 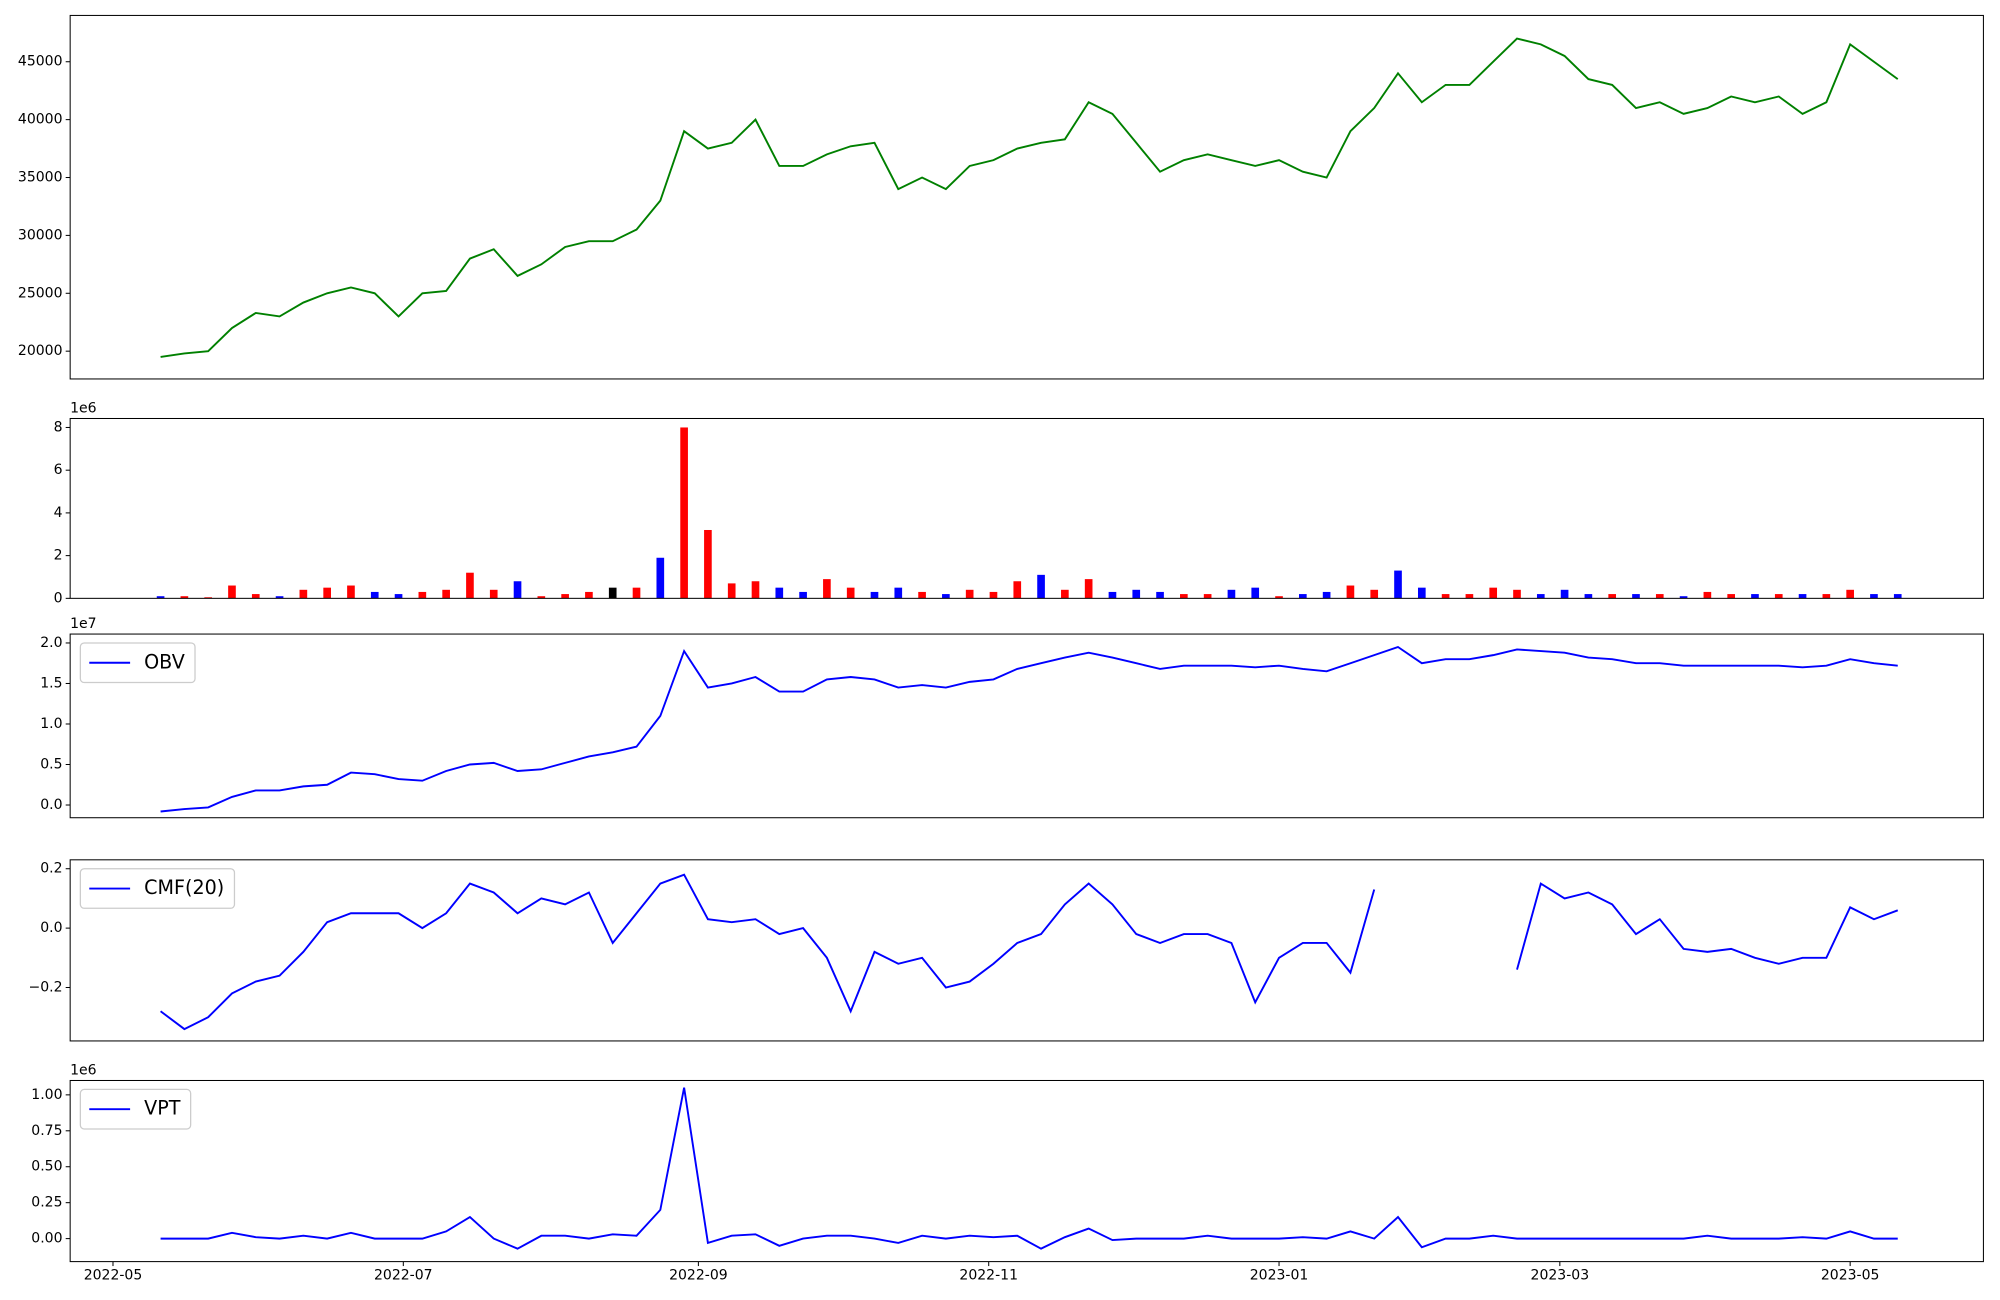 What do you see at coordinates (698, 1276) in the screenshot?
I see `x-tick-label: 2022-09` at bounding box center [698, 1276].